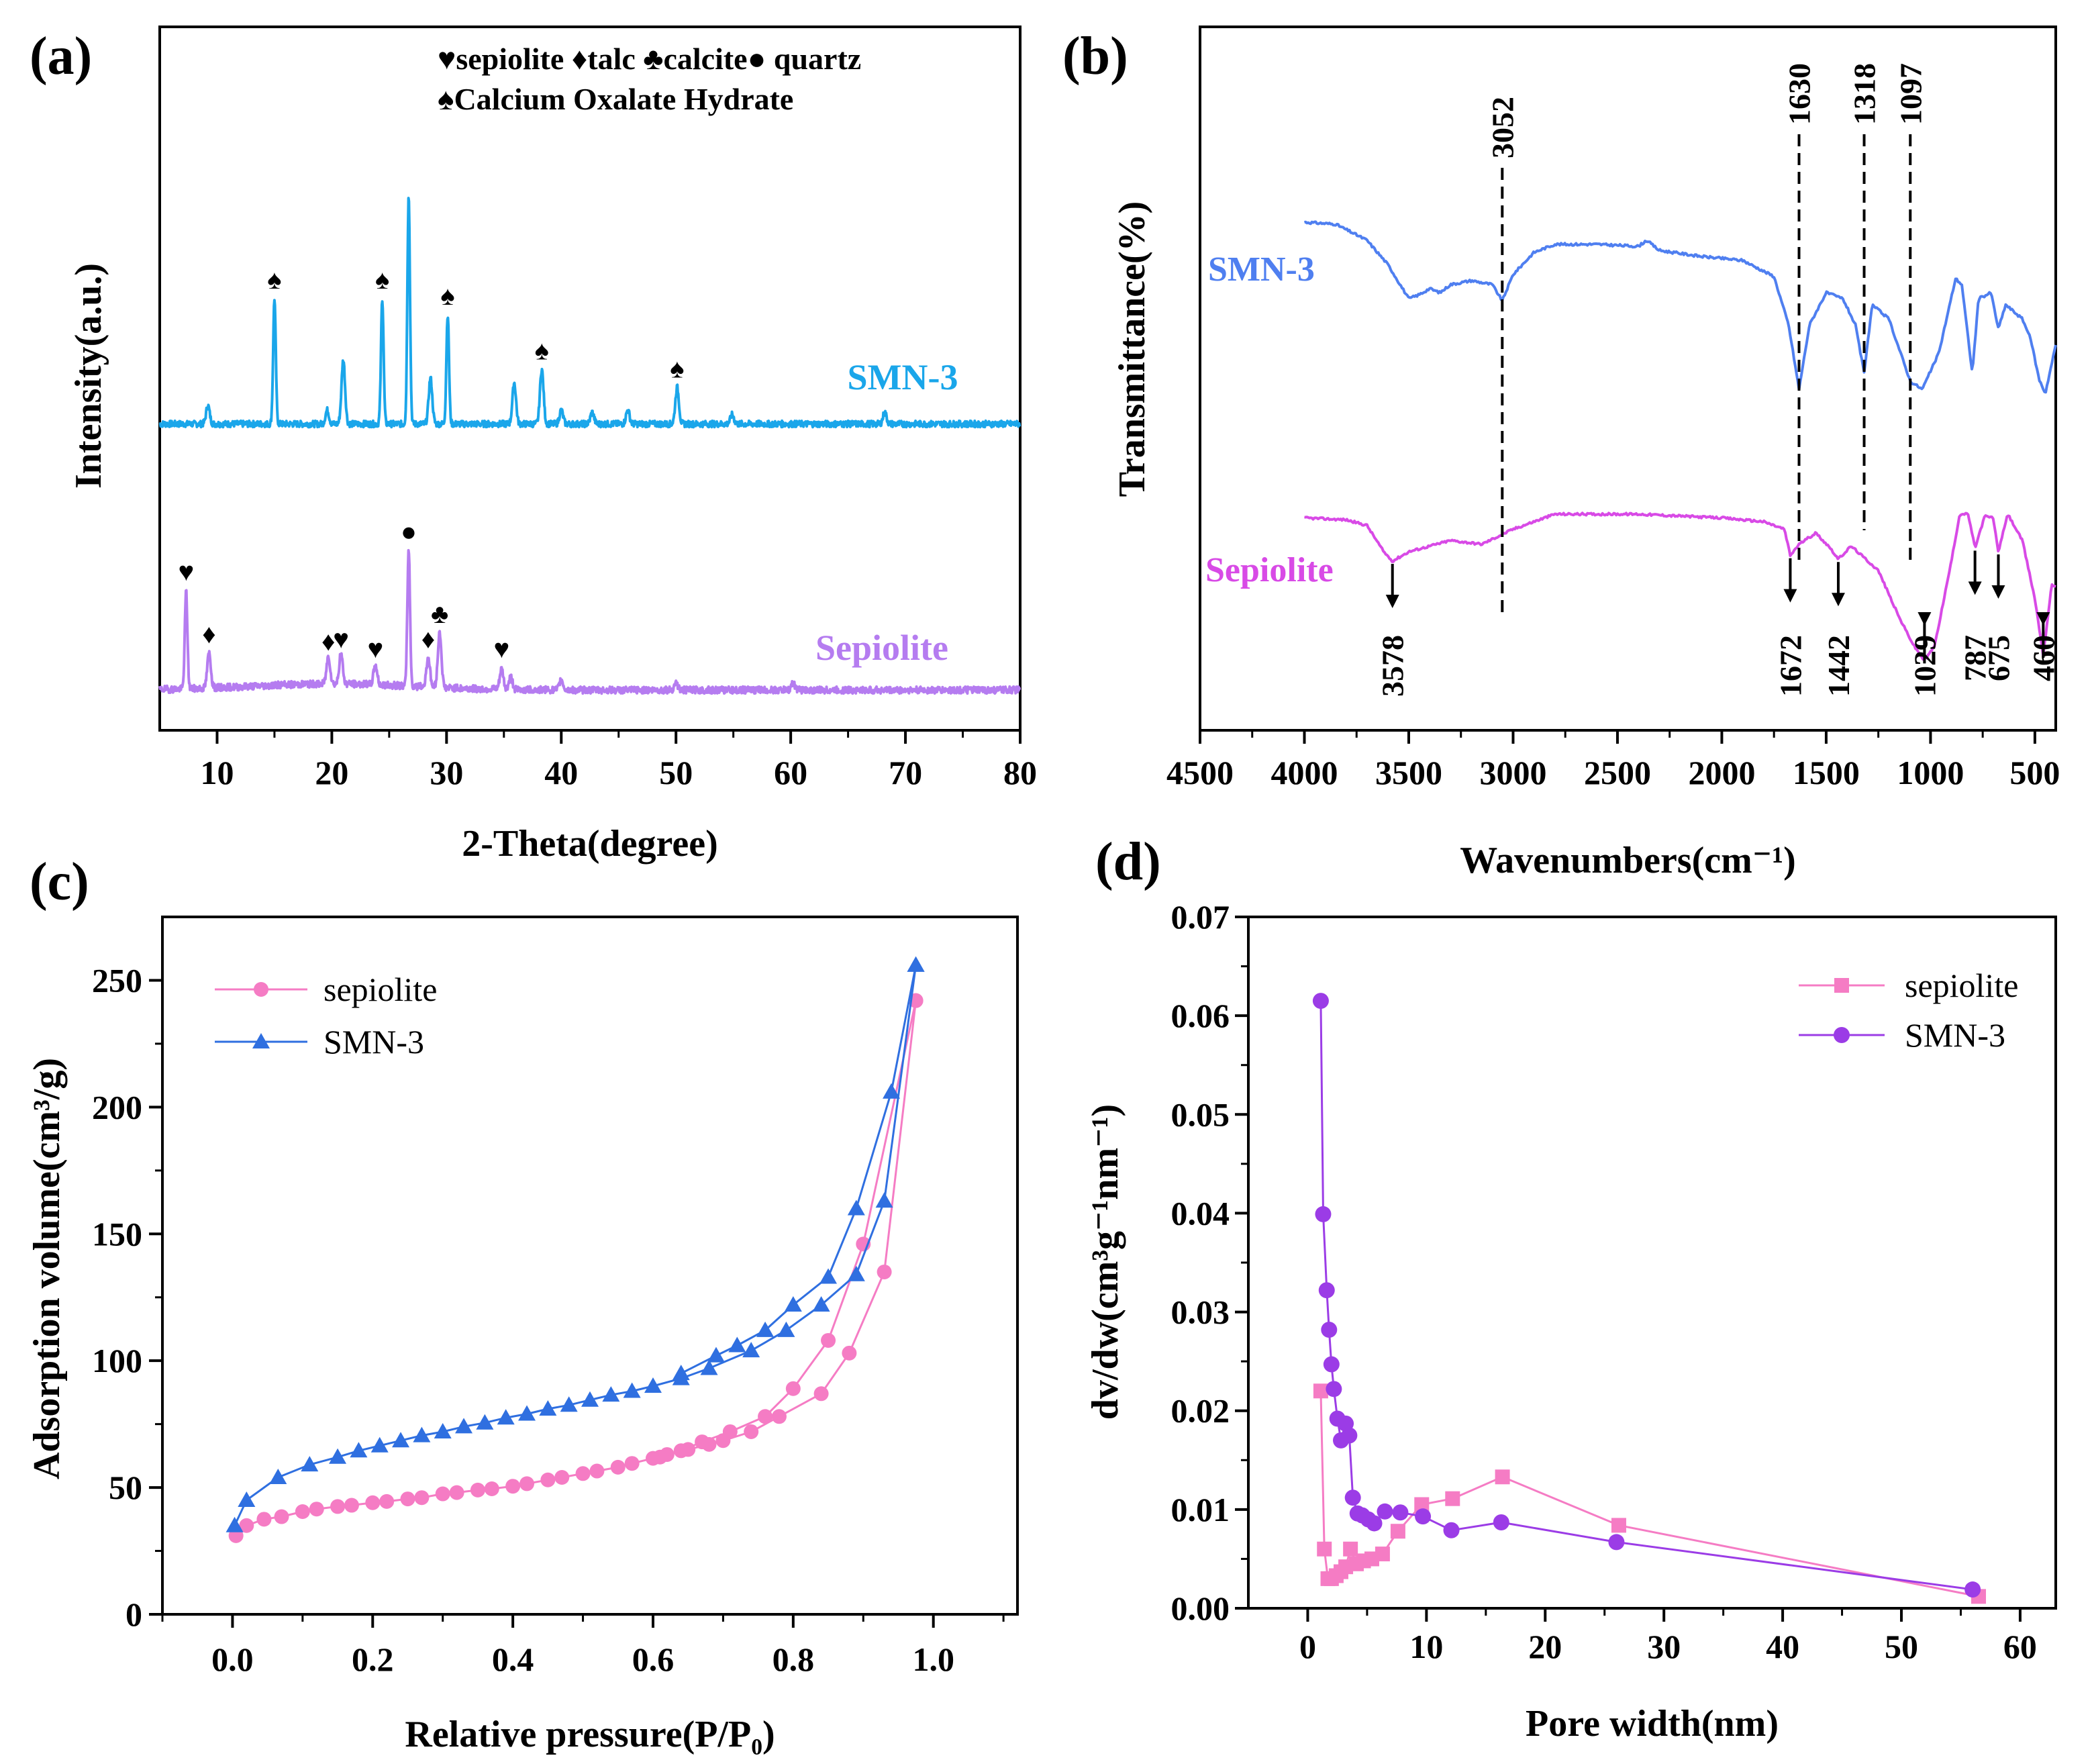 The image size is (2092, 1764). What do you see at coordinates (1513, 773) in the screenshot?
I see `x-tick-label-b: 3000` at bounding box center [1513, 773].